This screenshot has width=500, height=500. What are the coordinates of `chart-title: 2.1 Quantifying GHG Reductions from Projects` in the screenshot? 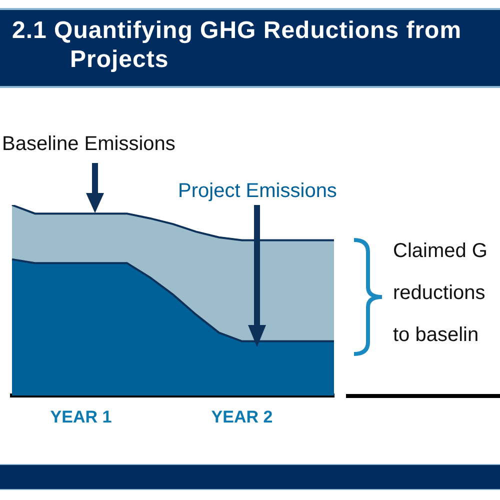 It's located at (237, 45).